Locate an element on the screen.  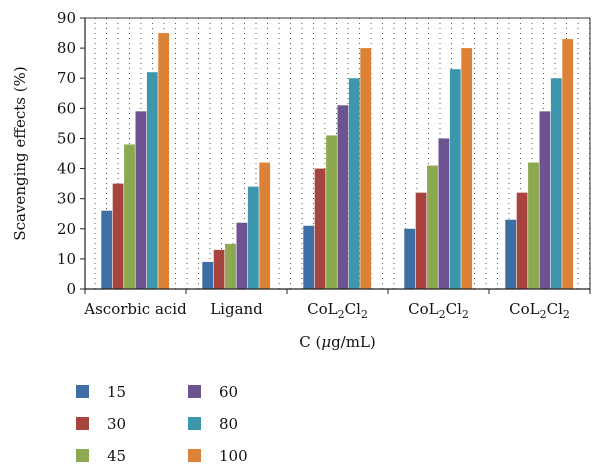
y-tick-label: 70 is located at coordinates (66, 78).